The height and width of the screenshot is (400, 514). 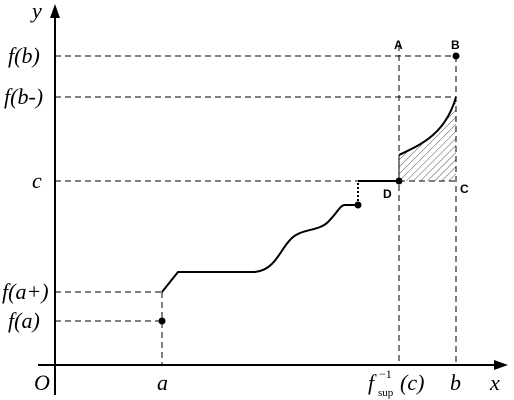 What do you see at coordinates (385, 374) in the screenshot?
I see `x-label-sup: −1` at bounding box center [385, 374].